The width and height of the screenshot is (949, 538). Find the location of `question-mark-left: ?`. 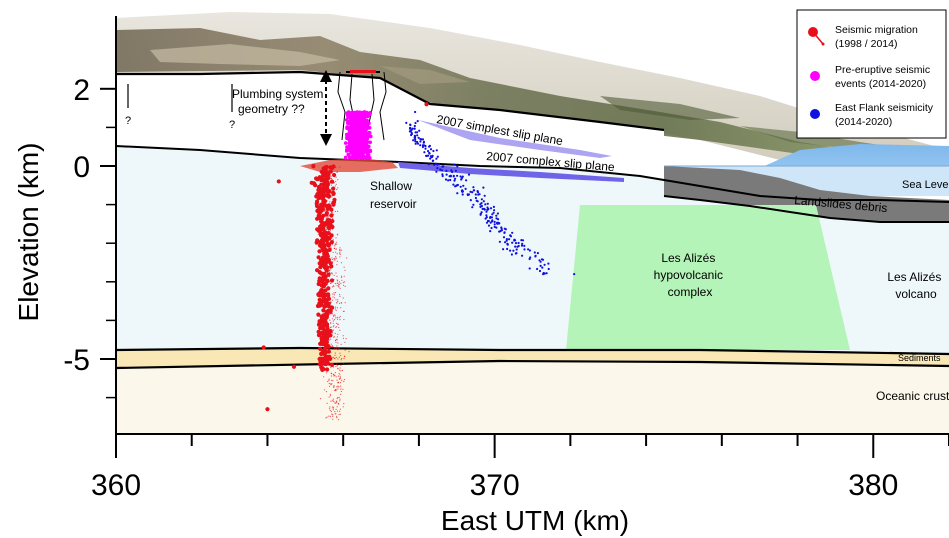

question-mark-left: ? is located at coordinates (128, 121).